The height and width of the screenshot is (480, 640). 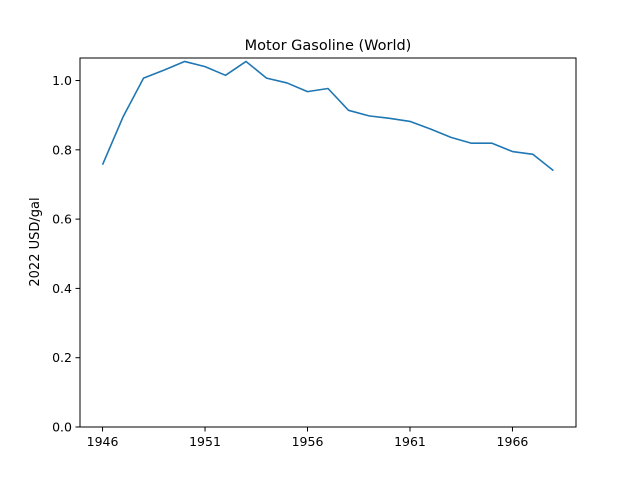 I want to click on x-tick-label: 1946, so click(x=103, y=441).